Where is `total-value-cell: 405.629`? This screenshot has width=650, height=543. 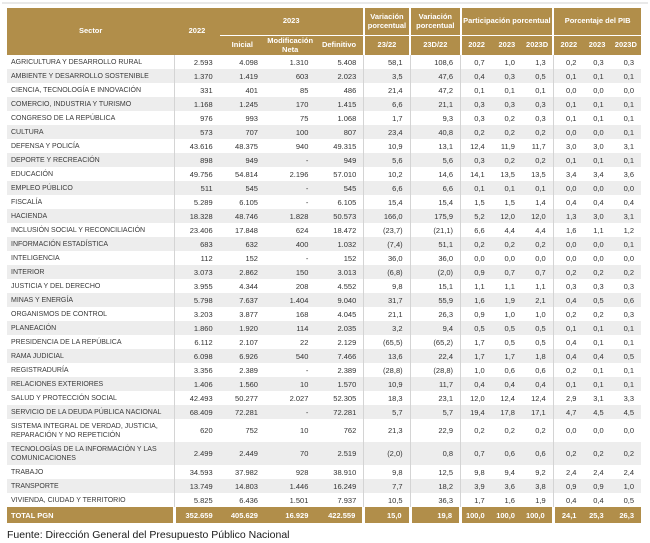 total-value-cell: 405.629 is located at coordinates (242, 515).